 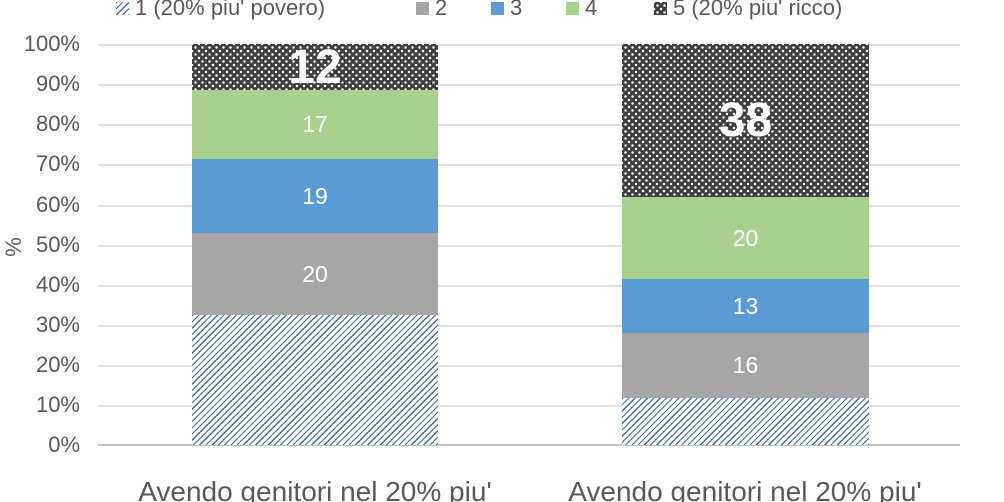 I want to click on y-axis-tick: 10%, so click(x=57, y=404).